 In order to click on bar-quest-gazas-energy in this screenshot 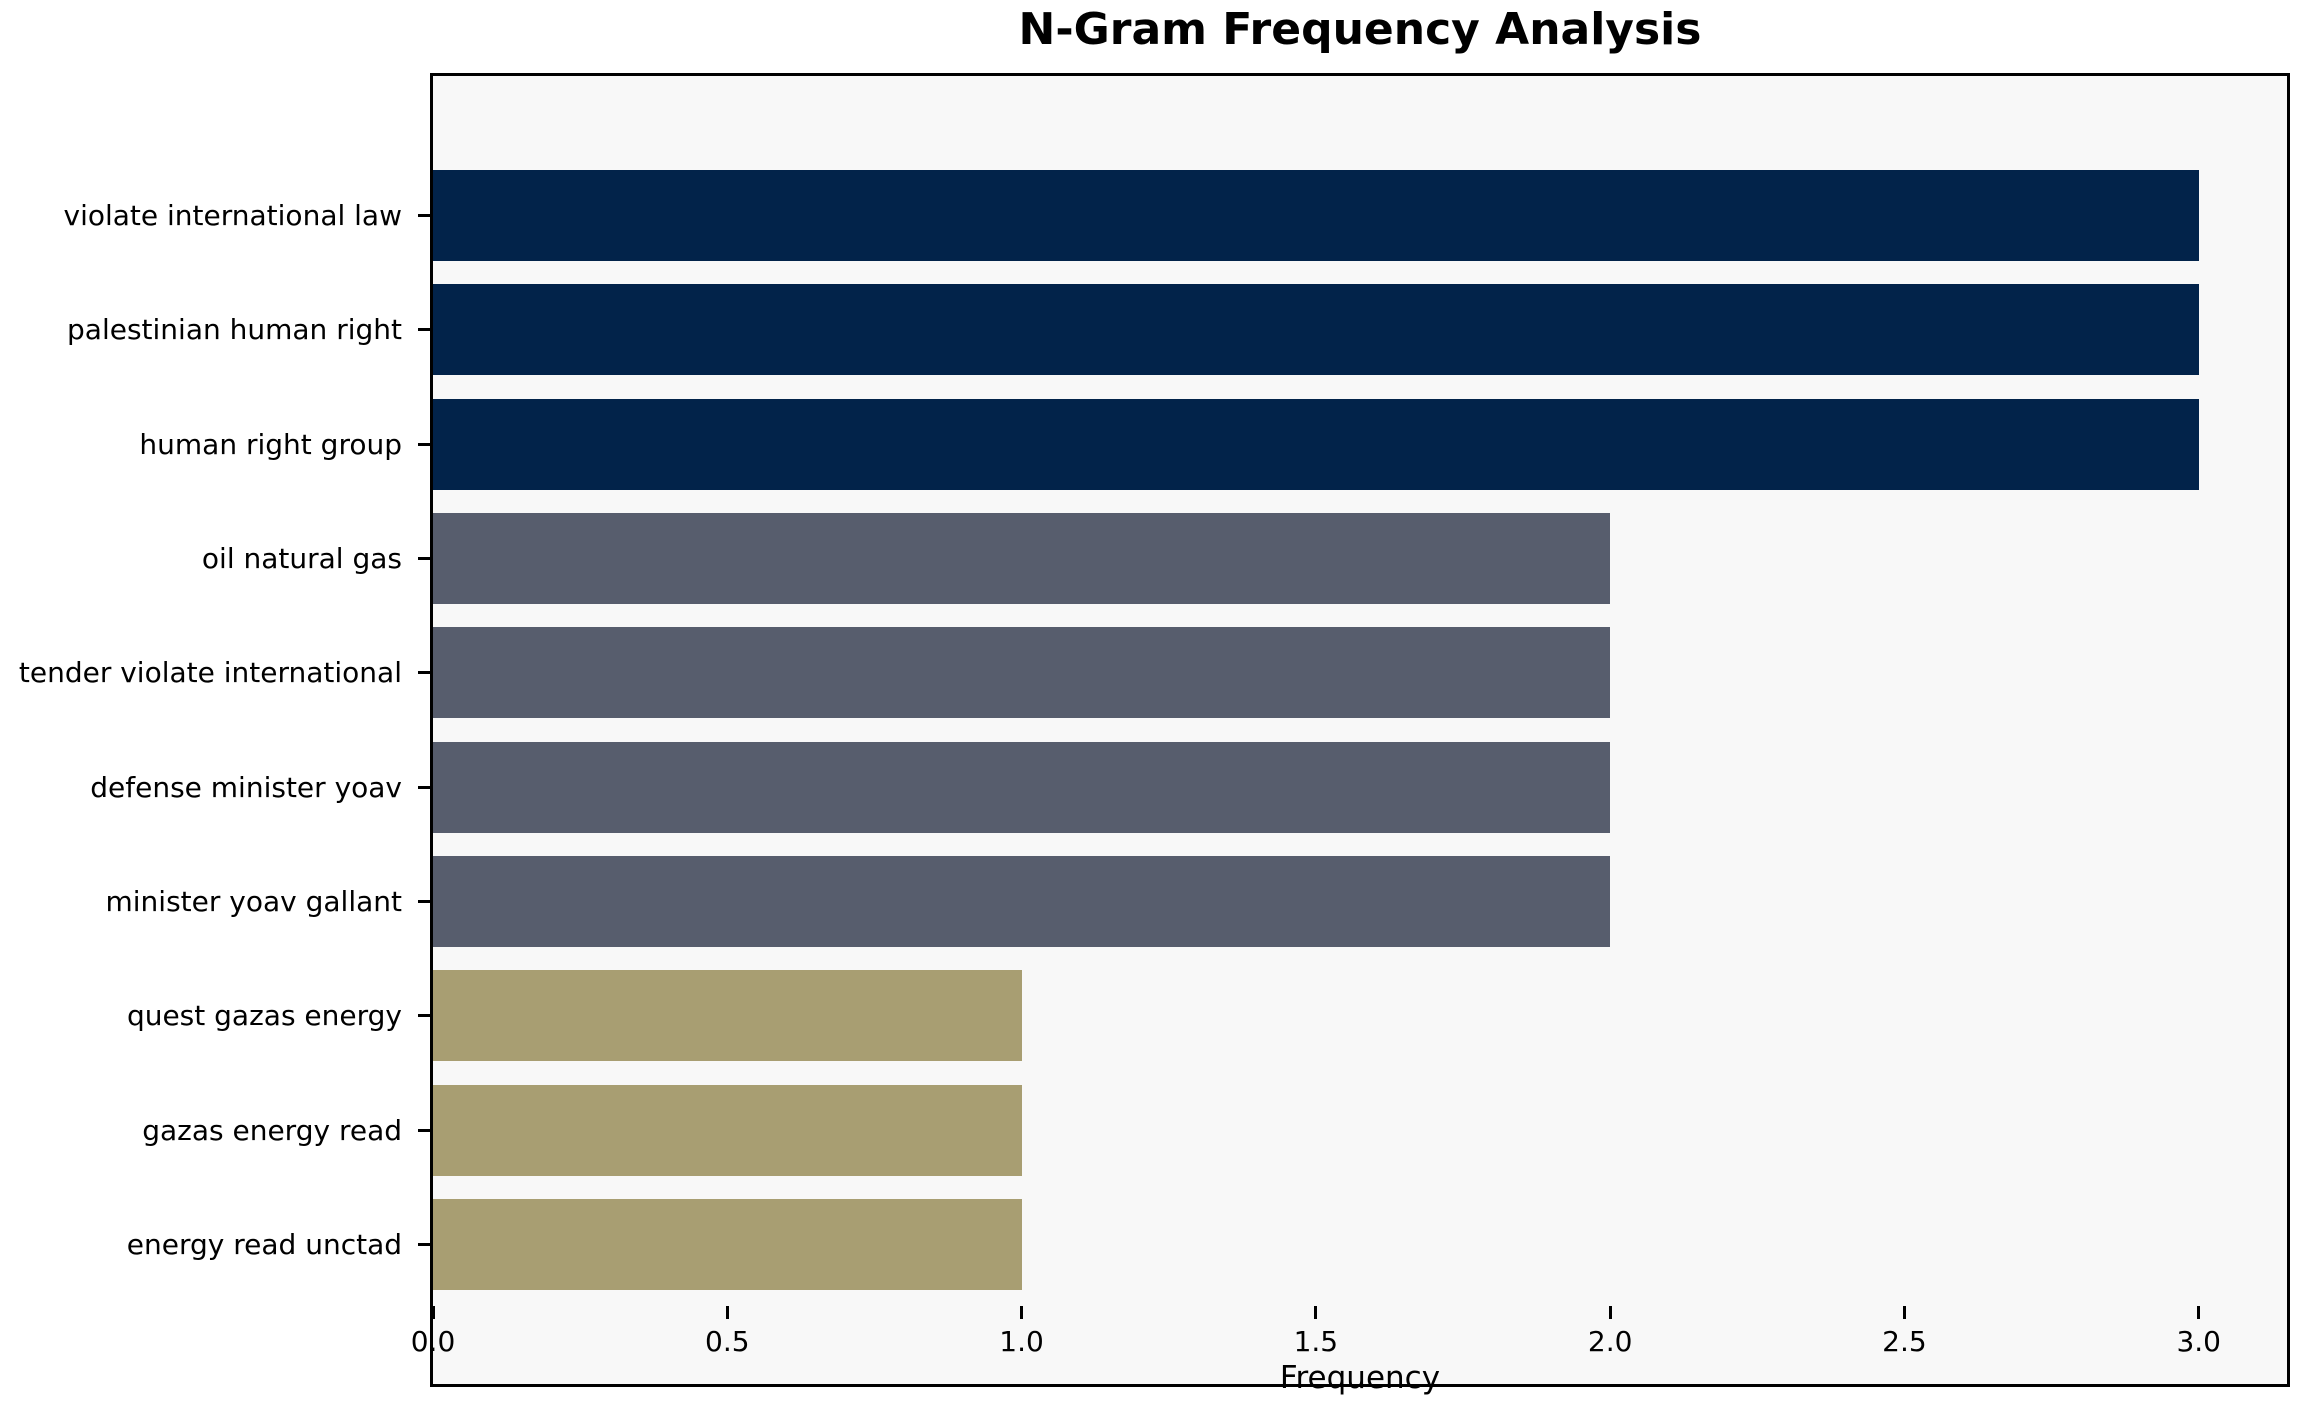, I will do `click(727, 1016)`.